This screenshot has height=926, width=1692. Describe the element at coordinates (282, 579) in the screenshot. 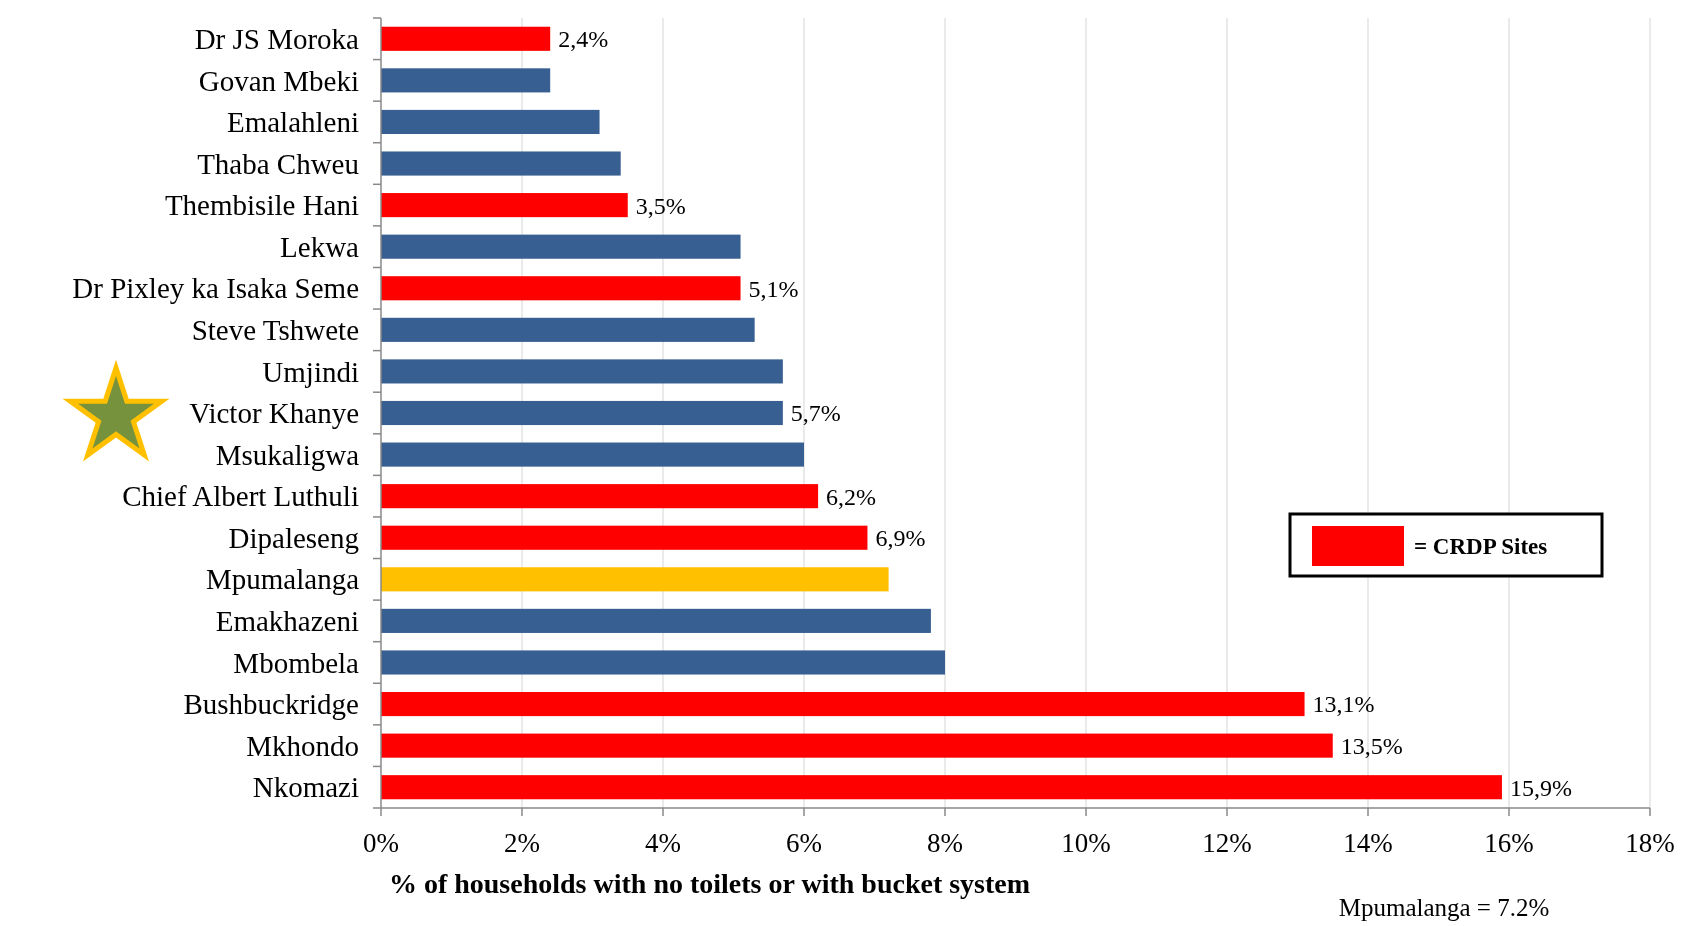

I see `y-tick-label: Mpumalanga` at that location.